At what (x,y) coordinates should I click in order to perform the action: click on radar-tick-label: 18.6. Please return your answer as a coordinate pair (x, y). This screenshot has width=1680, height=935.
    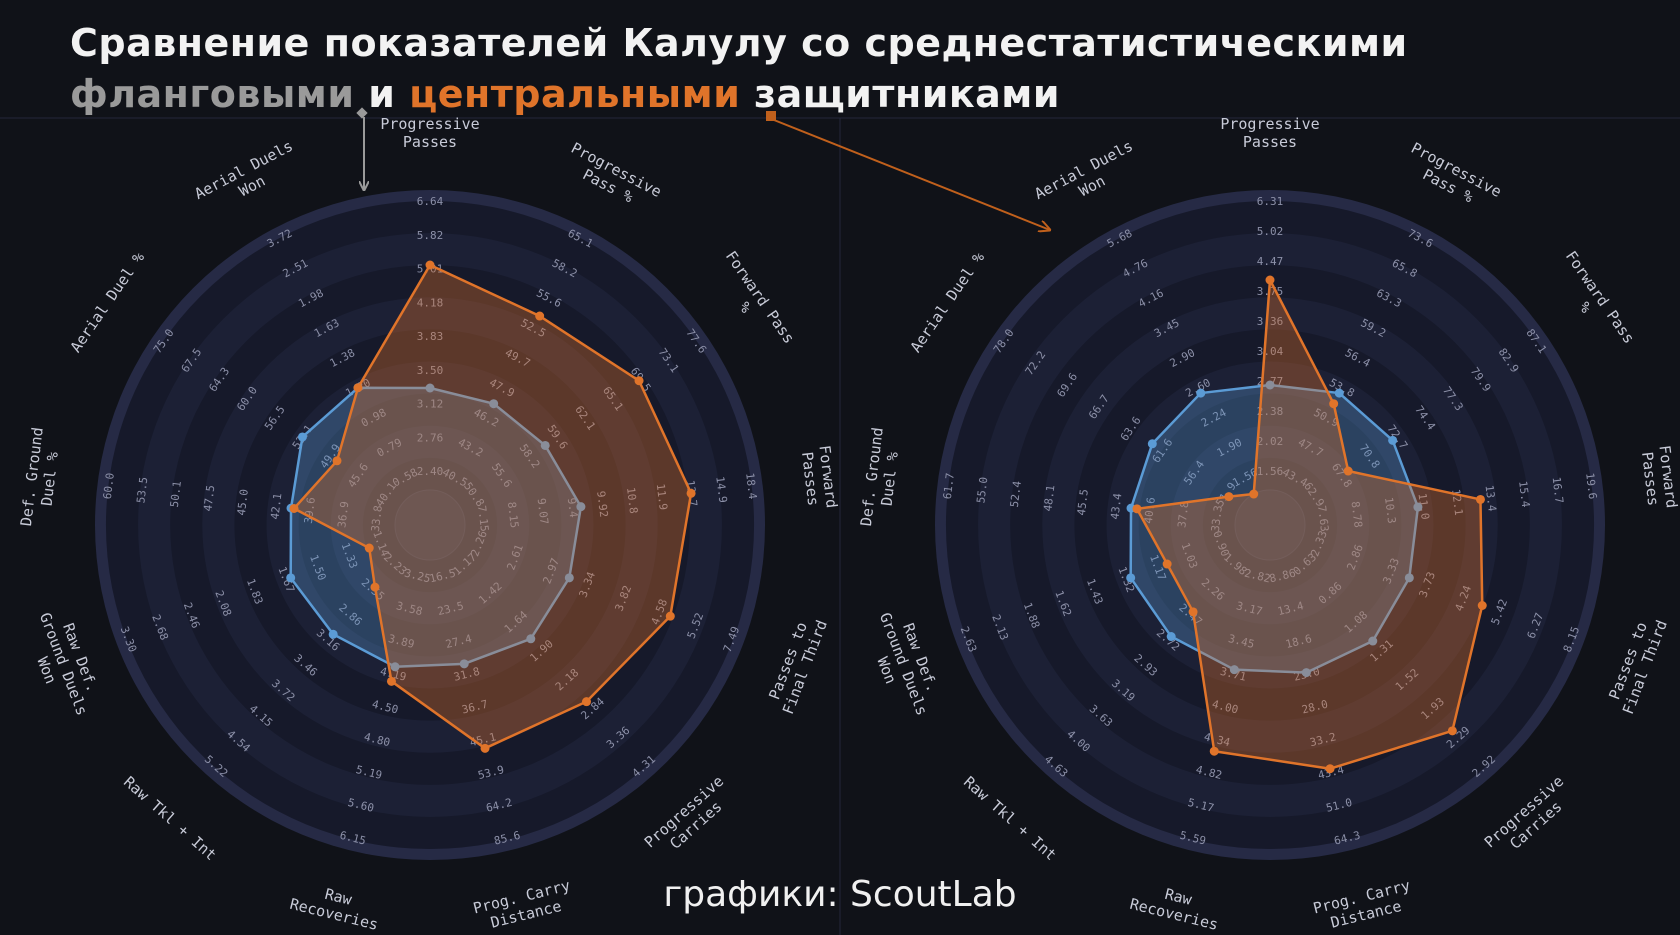
    Looking at the image, I should click on (1298, 641).